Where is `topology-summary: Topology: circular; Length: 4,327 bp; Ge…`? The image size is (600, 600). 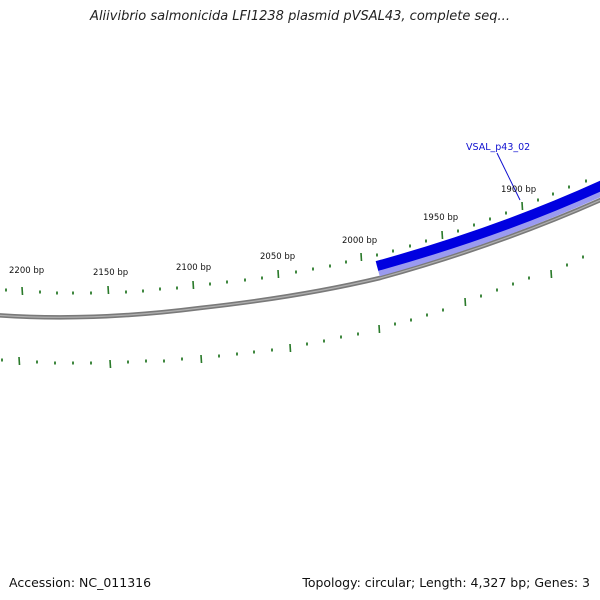
topology-summary: Topology: circular; Length: 4,327 bp; Ge… is located at coordinates (446, 582).